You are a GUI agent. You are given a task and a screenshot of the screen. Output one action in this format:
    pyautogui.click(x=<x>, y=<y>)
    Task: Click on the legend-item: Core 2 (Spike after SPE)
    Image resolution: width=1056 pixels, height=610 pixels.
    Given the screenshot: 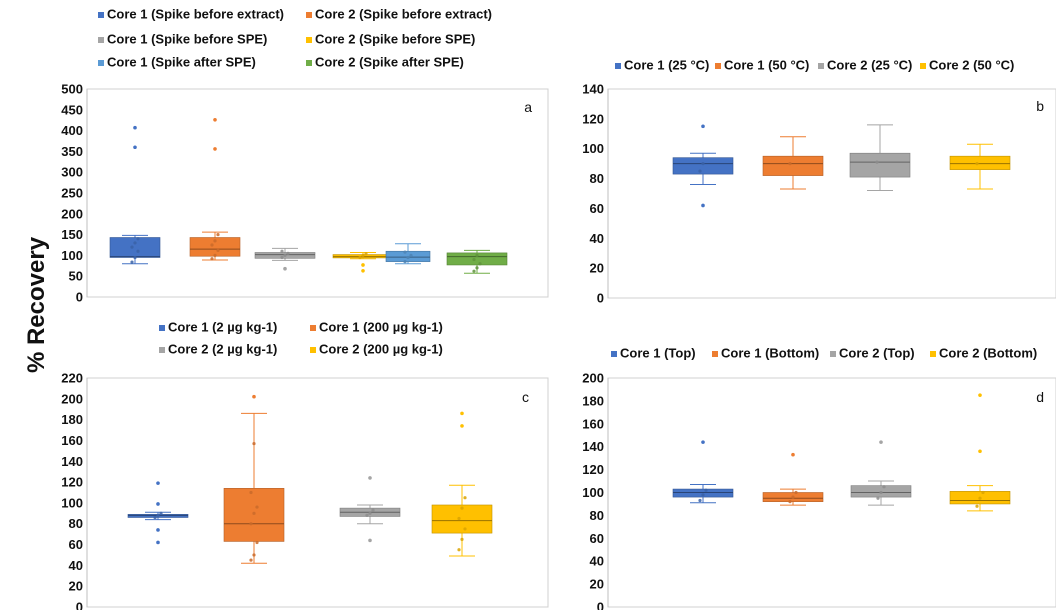 What is the action you would take?
    pyautogui.click(x=385, y=62)
    